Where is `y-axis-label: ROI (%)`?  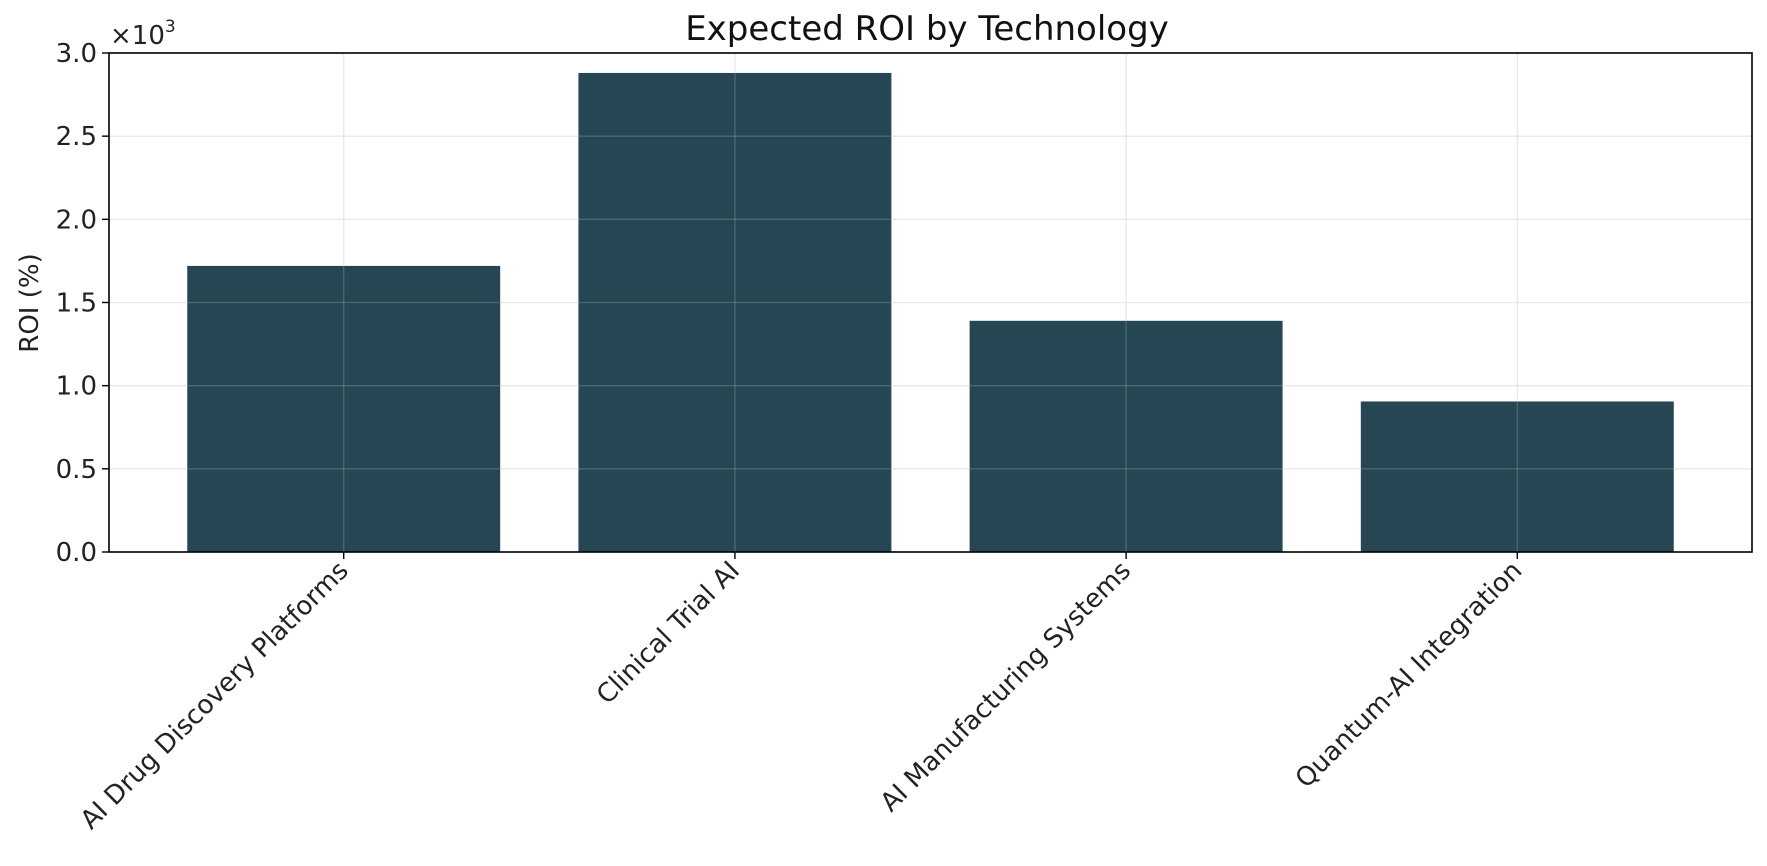 y-axis-label: ROI (%) is located at coordinates (30, 302).